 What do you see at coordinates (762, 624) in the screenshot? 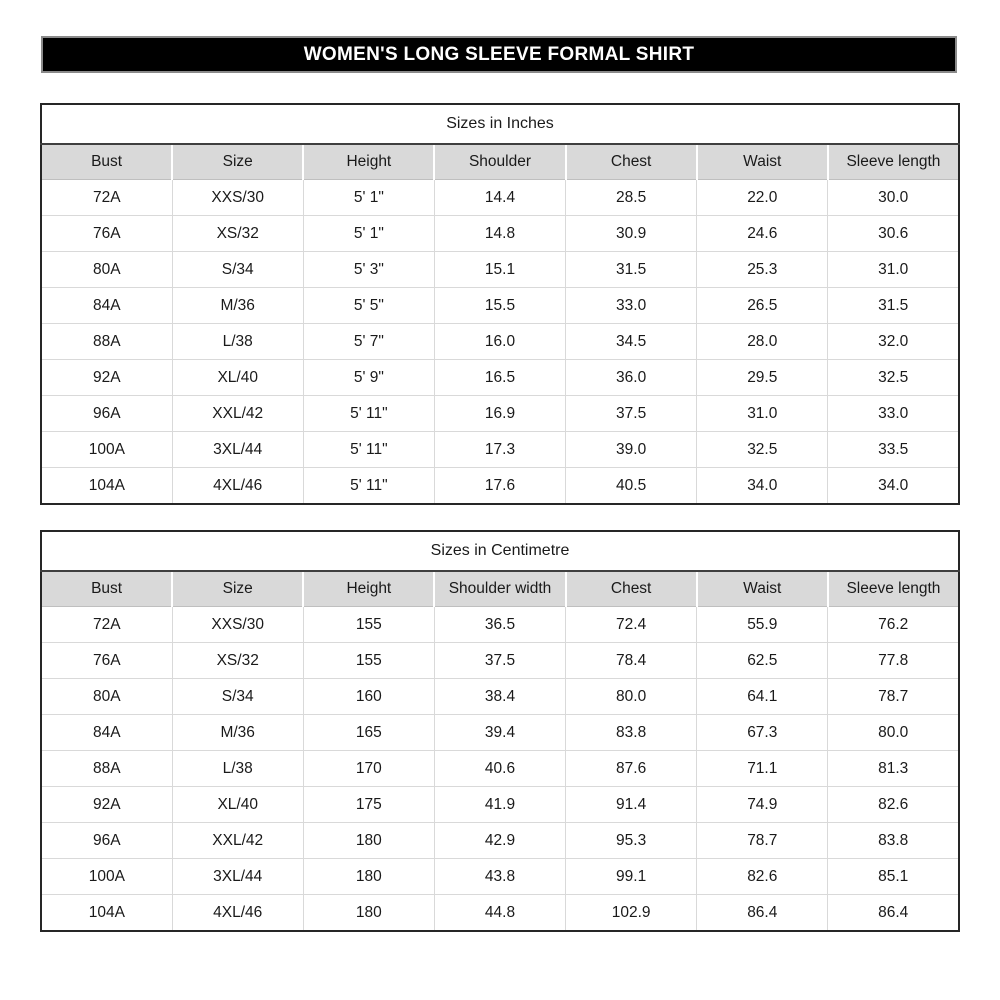
I see `table-cell: 55.9` at bounding box center [762, 624].